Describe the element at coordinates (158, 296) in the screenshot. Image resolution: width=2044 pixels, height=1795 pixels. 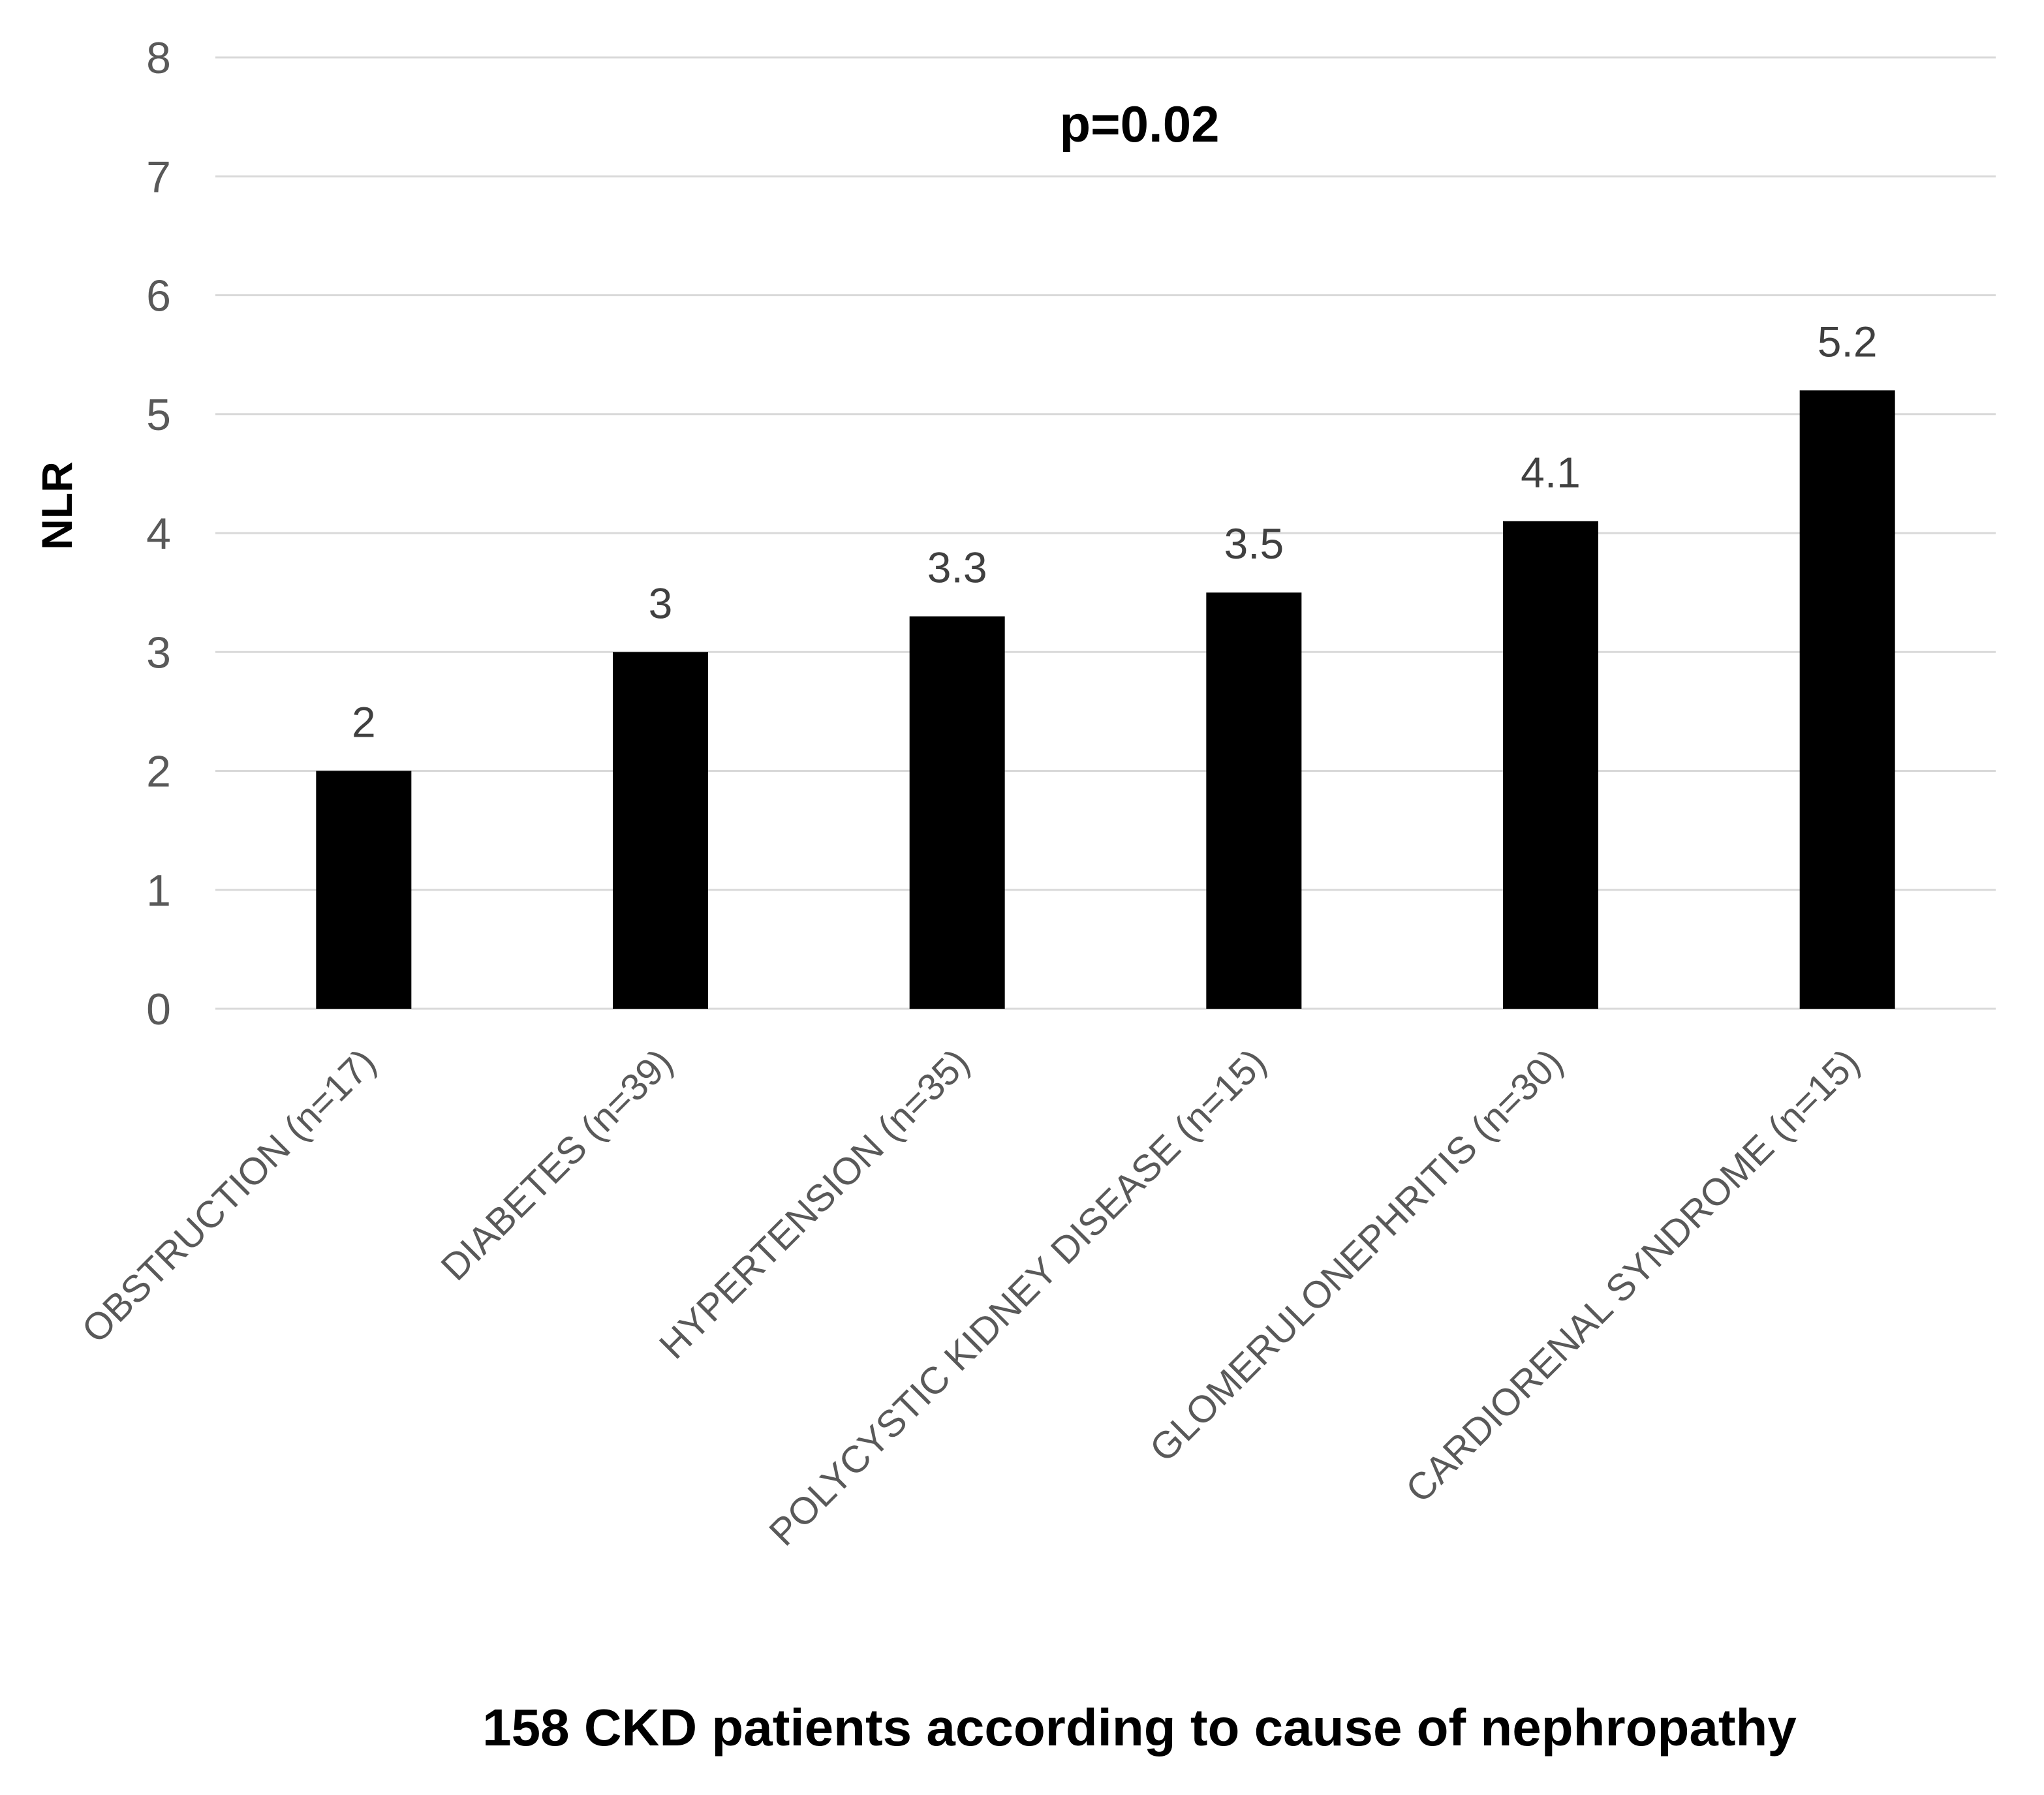
I see `y-tick-label: 6` at that location.